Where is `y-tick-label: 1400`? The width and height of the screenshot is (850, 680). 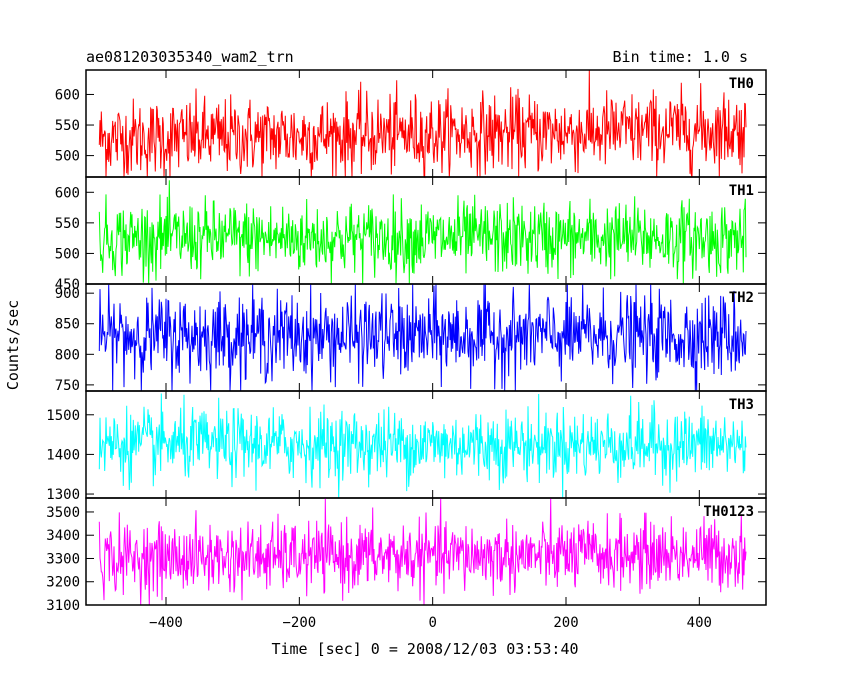 y-tick-label: 1400 is located at coordinates (63, 455).